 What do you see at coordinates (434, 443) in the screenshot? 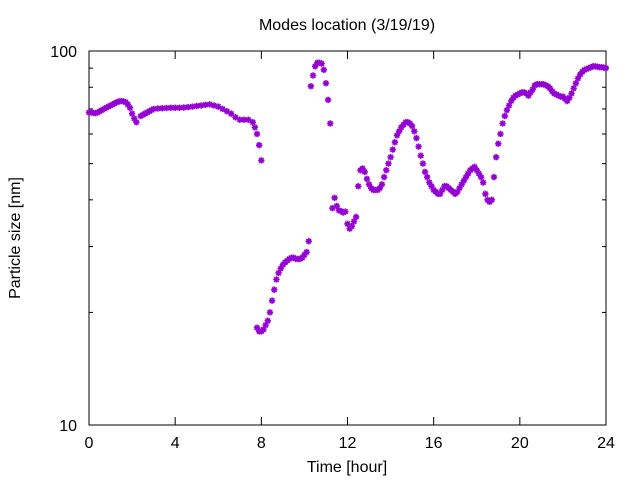
I see `x-tick-label: 16` at bounding box center [434, 443].